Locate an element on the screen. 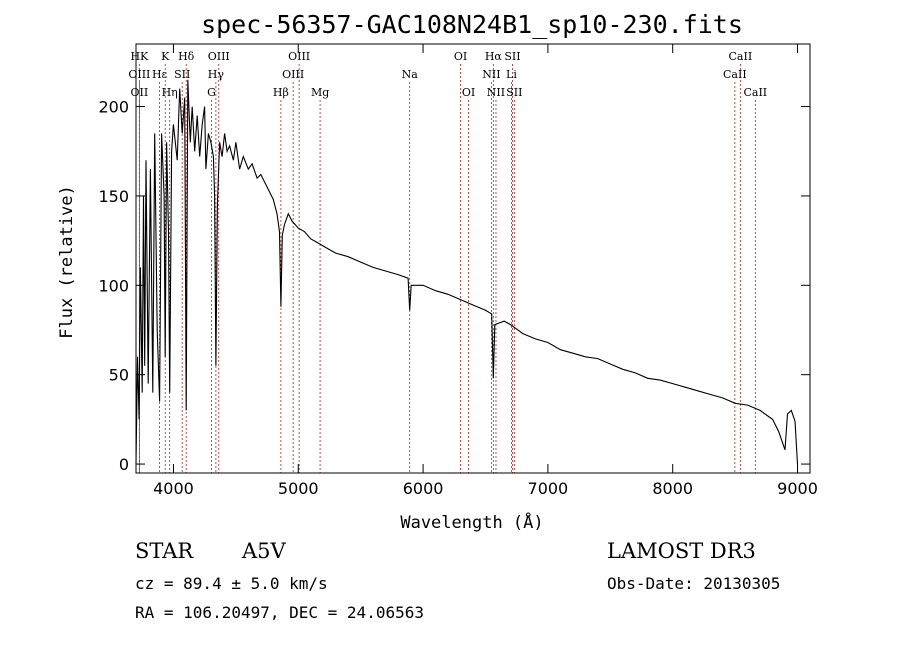  x-tick-label: 6000 is located at coordinates (423, 488).